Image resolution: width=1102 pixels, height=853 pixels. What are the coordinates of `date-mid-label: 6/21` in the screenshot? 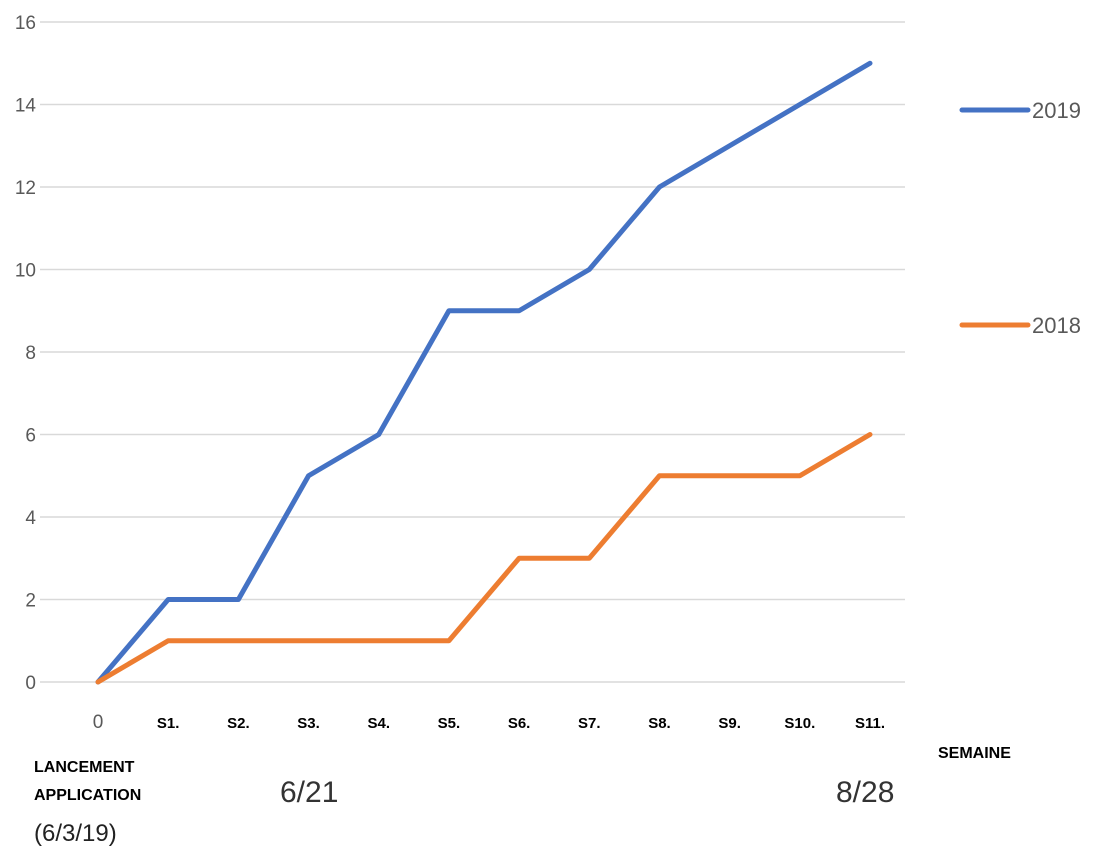 It's located at (309, 792).